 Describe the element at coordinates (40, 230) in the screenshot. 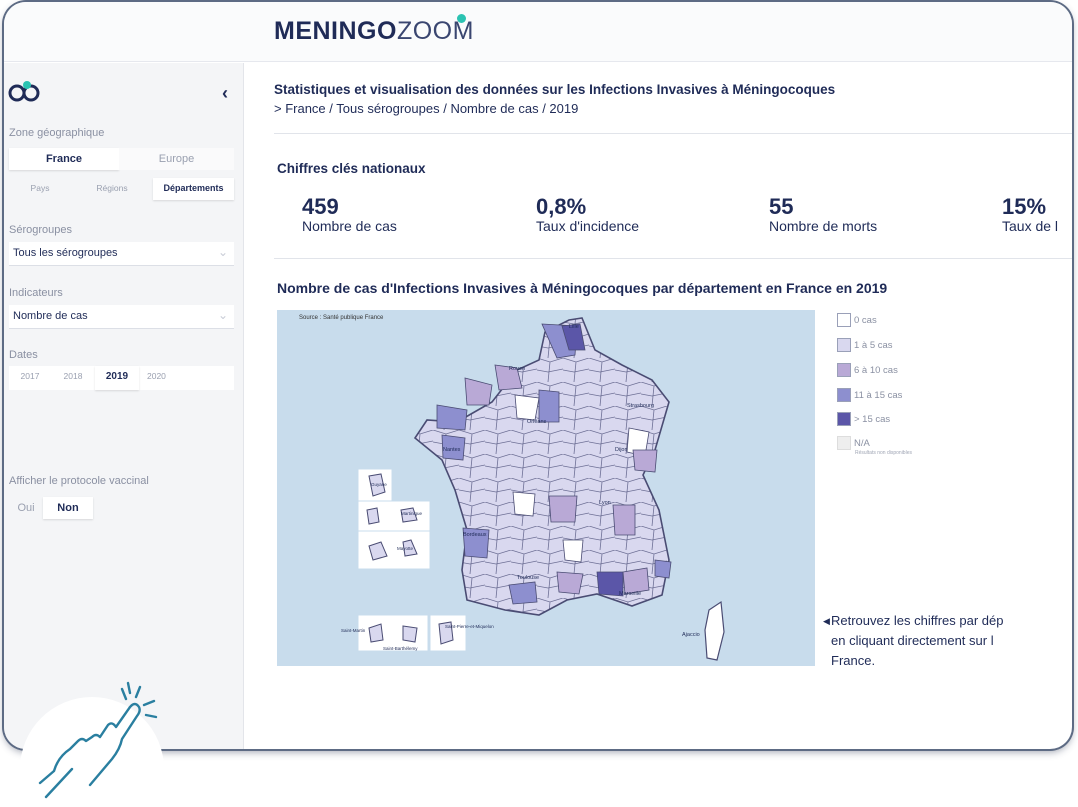

I see `serogroups-label: Sérogroupes` at that location.